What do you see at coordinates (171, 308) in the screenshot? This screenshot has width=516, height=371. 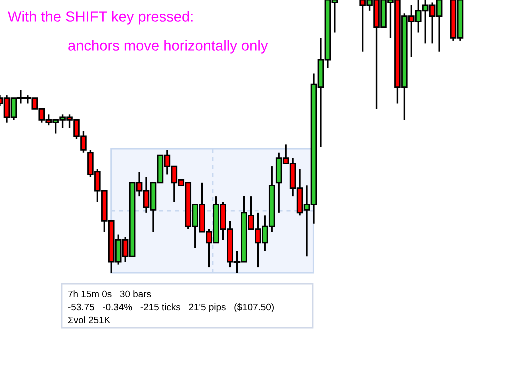 I see `text: -53.75 -0.34% -215 ticks 21'5 pips ($107.50)` at bounding box center [171, 308].